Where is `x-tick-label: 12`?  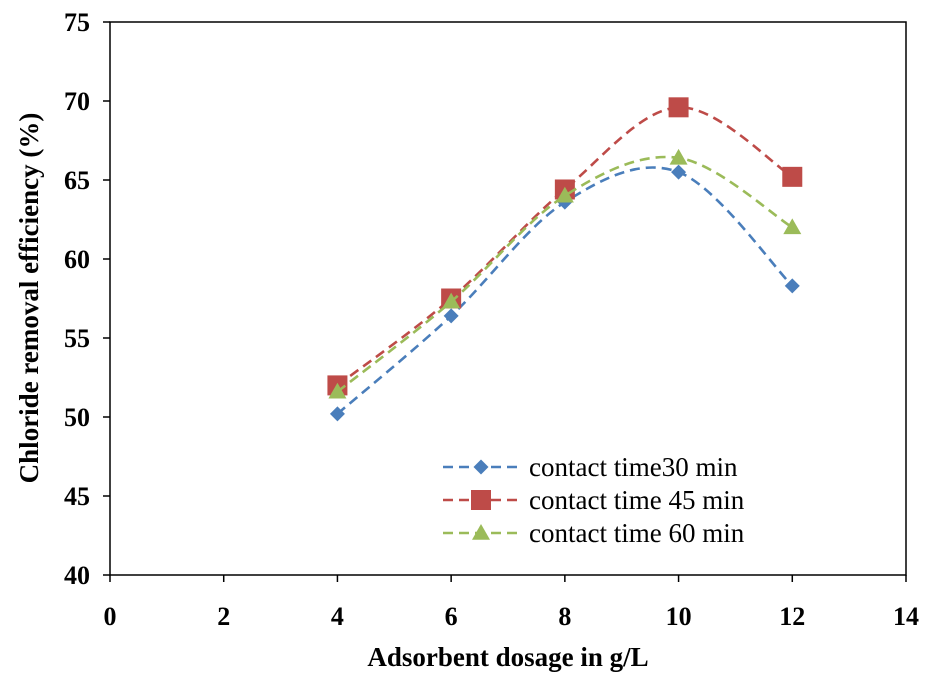 x-tick-label: 12 is located at coordinates (792, 616).